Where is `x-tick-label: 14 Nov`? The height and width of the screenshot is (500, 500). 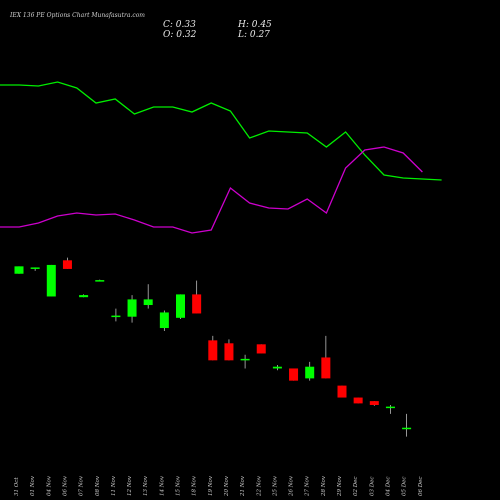
x-tick-label: 14 Nov is located at coordinates (162, 485).